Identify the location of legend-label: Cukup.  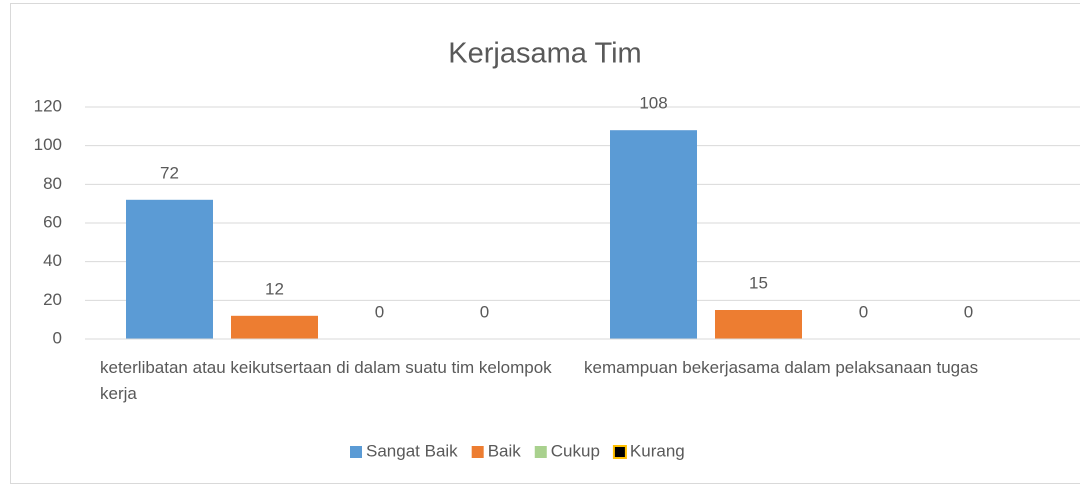
(575, 450).